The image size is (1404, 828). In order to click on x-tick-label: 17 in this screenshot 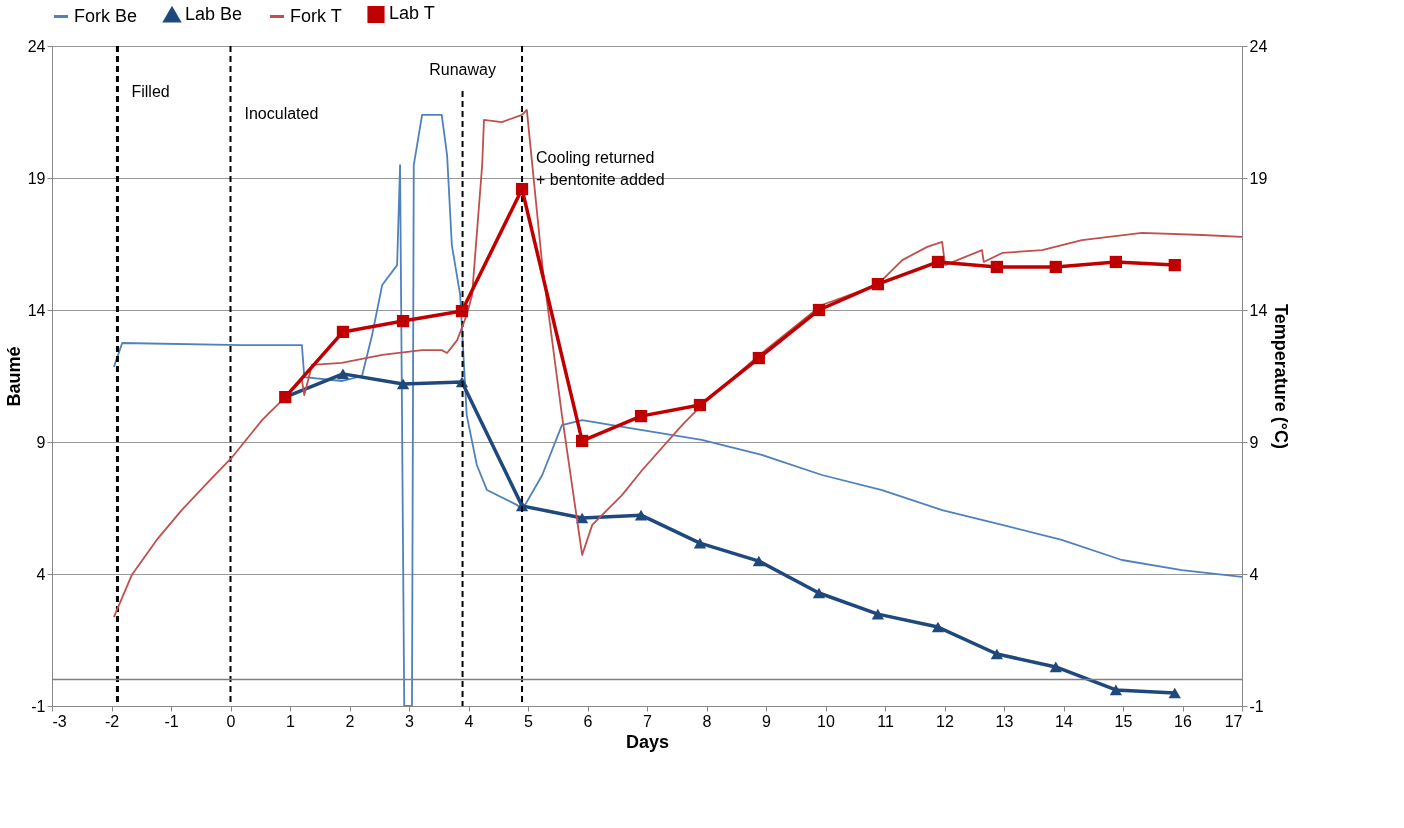, I will do `click(1233, 721)`.